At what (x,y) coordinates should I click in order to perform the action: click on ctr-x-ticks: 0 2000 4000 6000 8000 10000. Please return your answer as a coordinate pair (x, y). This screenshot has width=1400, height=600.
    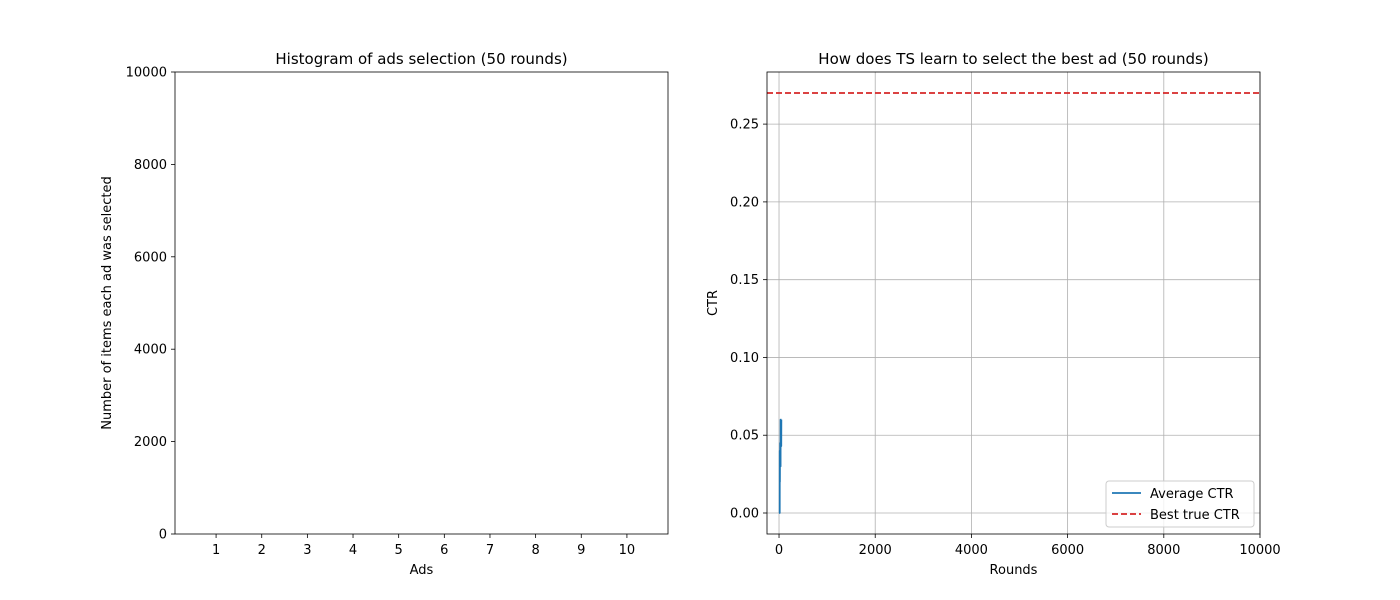
    Looking at the image, I should click on (1028, 546).